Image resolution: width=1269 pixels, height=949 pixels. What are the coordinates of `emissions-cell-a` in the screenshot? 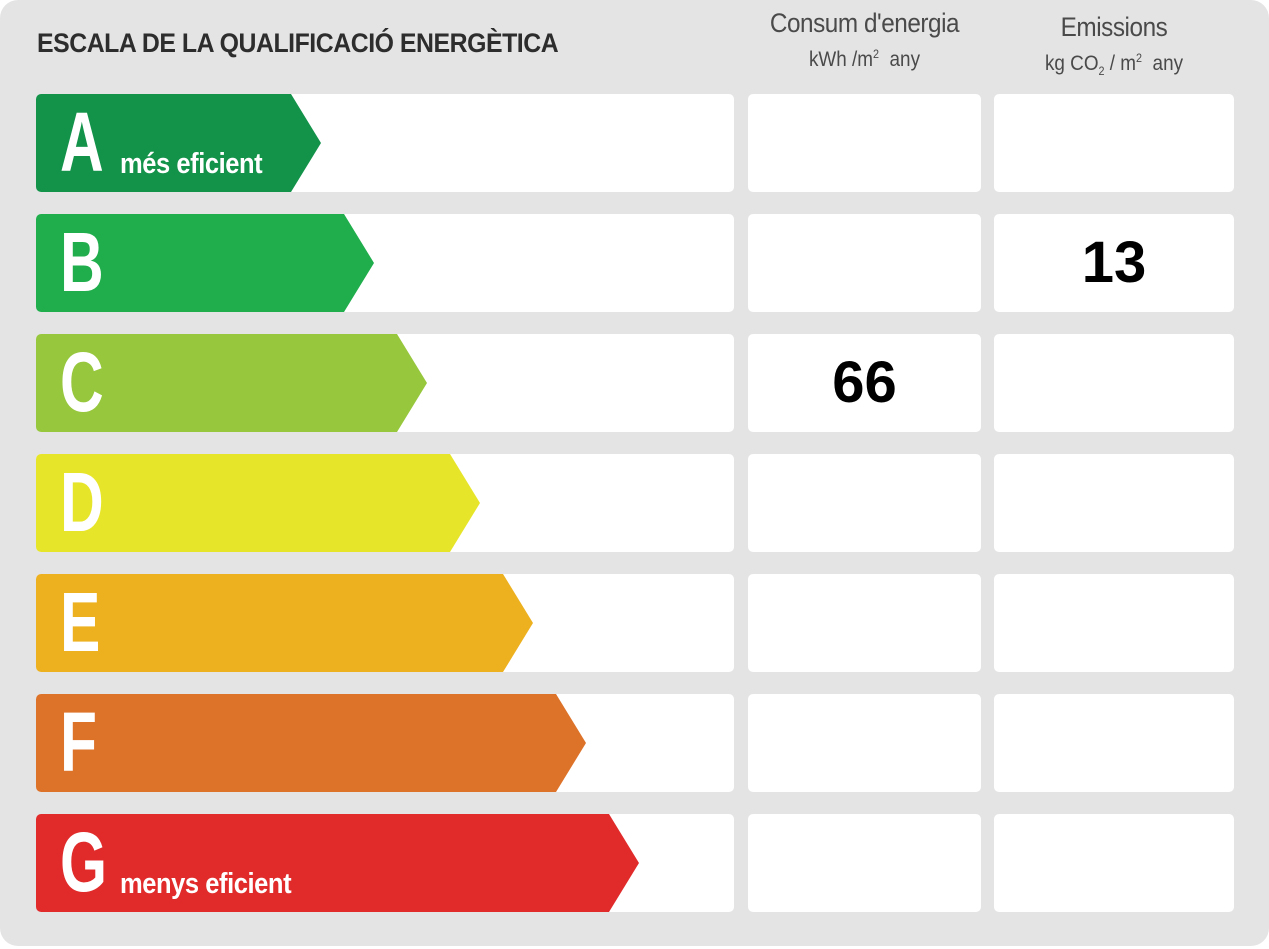 It's located at (1114, 143).